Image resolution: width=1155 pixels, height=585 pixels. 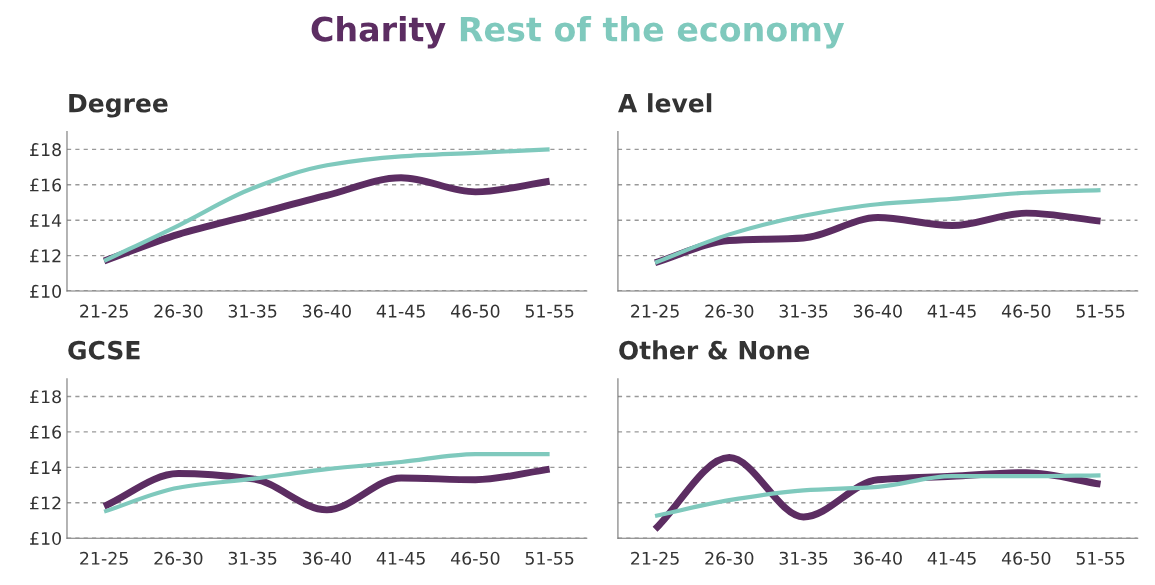 I want to click on text: Charity, so click(x=378, y=32).